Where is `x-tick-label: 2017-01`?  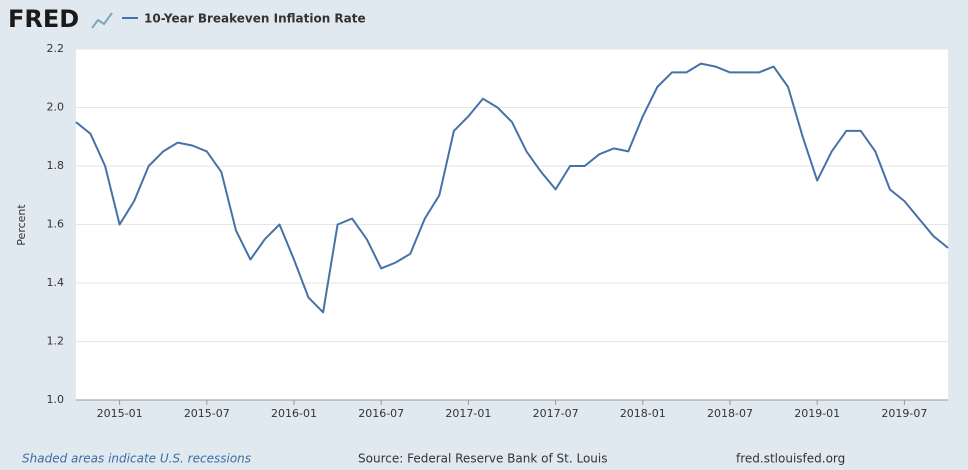 x-tick-label: 2017-01 is located at coordinates (468, 413).